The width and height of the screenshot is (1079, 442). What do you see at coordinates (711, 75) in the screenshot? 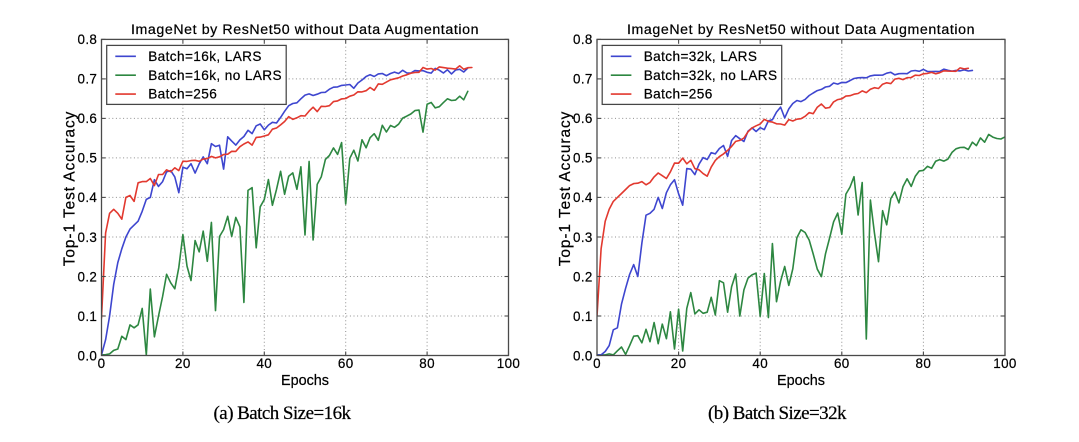
I see `svg-text: Batch=32k, no LARS` at bounding box center [711, 75].